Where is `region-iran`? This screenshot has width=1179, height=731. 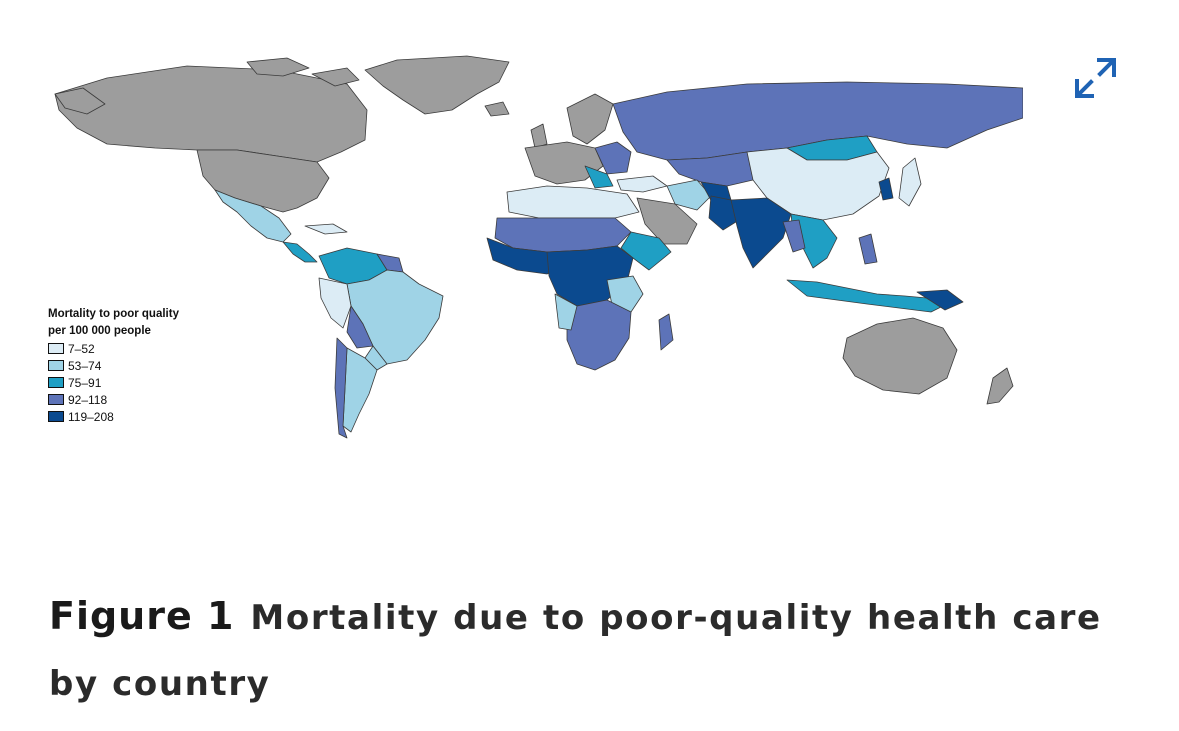 region-iran is located at coordinates (689, 195).